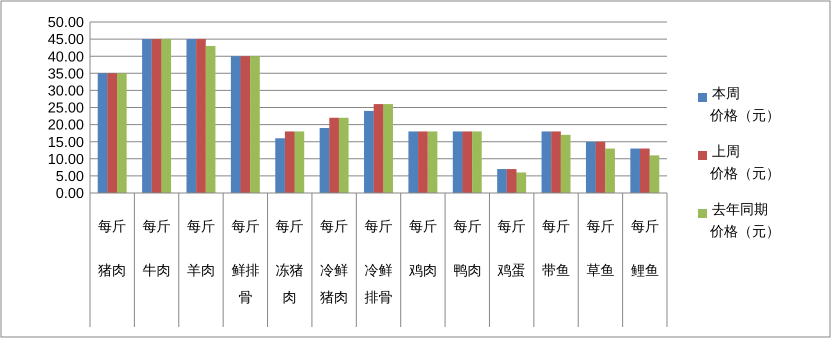 This screenshot has height=338, width=831. Describe the element at coordinates (66, 108) in the screenshot. I see `y-tick-label: 25.00` at that location.